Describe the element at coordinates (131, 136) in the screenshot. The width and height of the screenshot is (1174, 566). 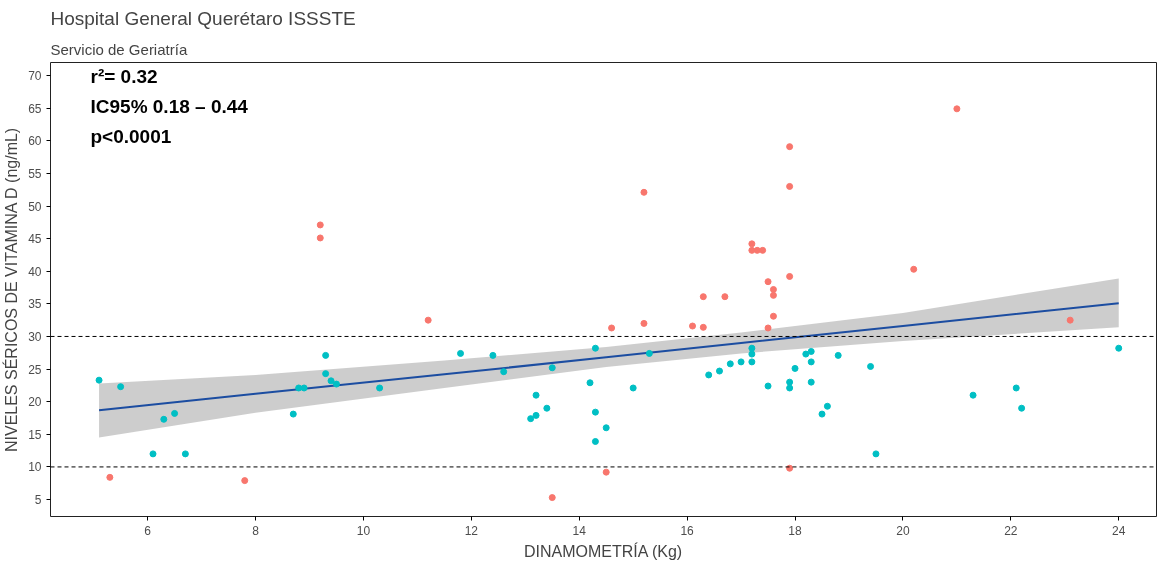
I see `annotation: p<0.0001` at that location.